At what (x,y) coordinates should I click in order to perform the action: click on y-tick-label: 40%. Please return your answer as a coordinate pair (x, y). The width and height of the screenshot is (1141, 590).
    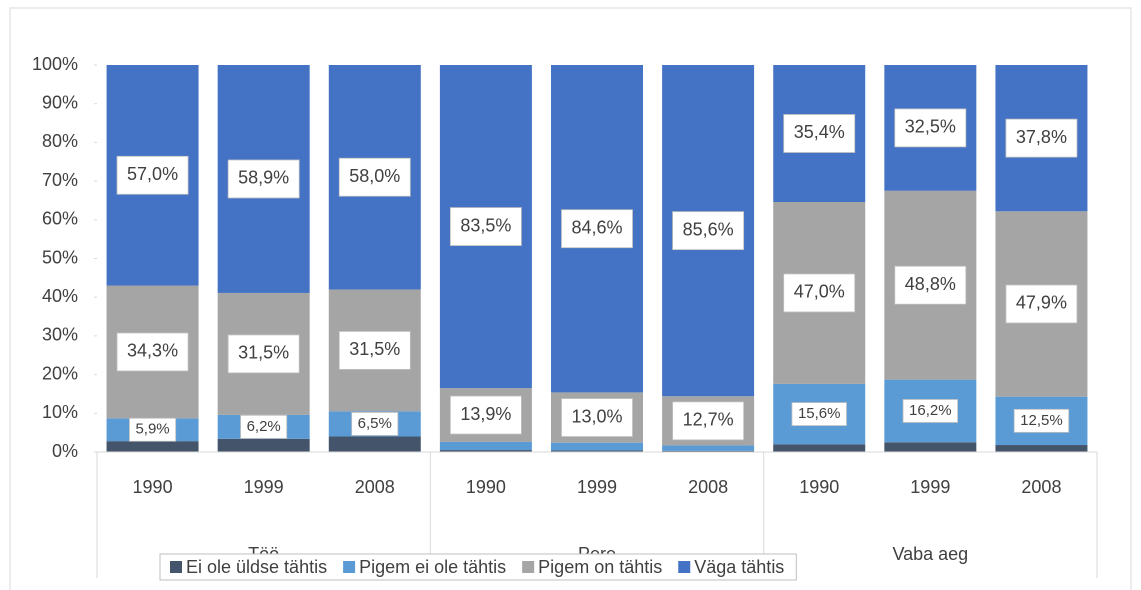
    Looking at the image, I should click on (60, 296).